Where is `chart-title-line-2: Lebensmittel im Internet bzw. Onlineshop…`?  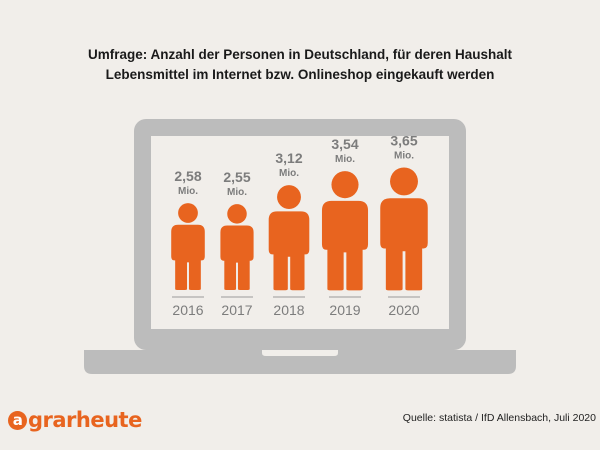
chart-title-line-2: Lebensmittel im Internet bzw. Onlineshop… is located at coordinates (300, 74).